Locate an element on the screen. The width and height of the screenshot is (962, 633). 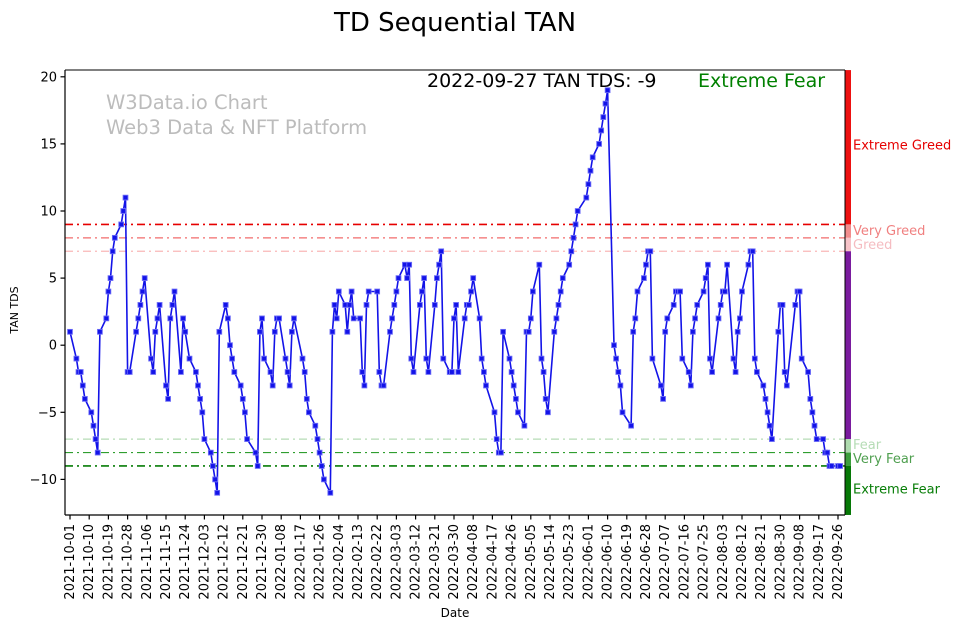
x-tick-label: 2022-06-01 is located at coordinates (588, 562).